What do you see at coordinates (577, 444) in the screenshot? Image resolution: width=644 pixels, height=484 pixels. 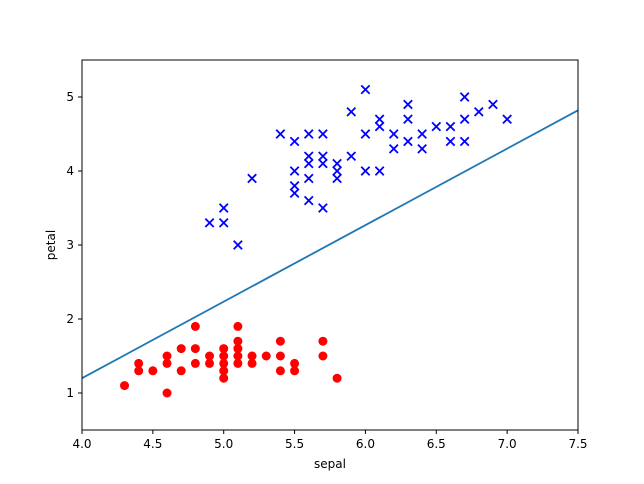 I see `x-tick-label-7: 7.5` at bounding box center [577, 444].